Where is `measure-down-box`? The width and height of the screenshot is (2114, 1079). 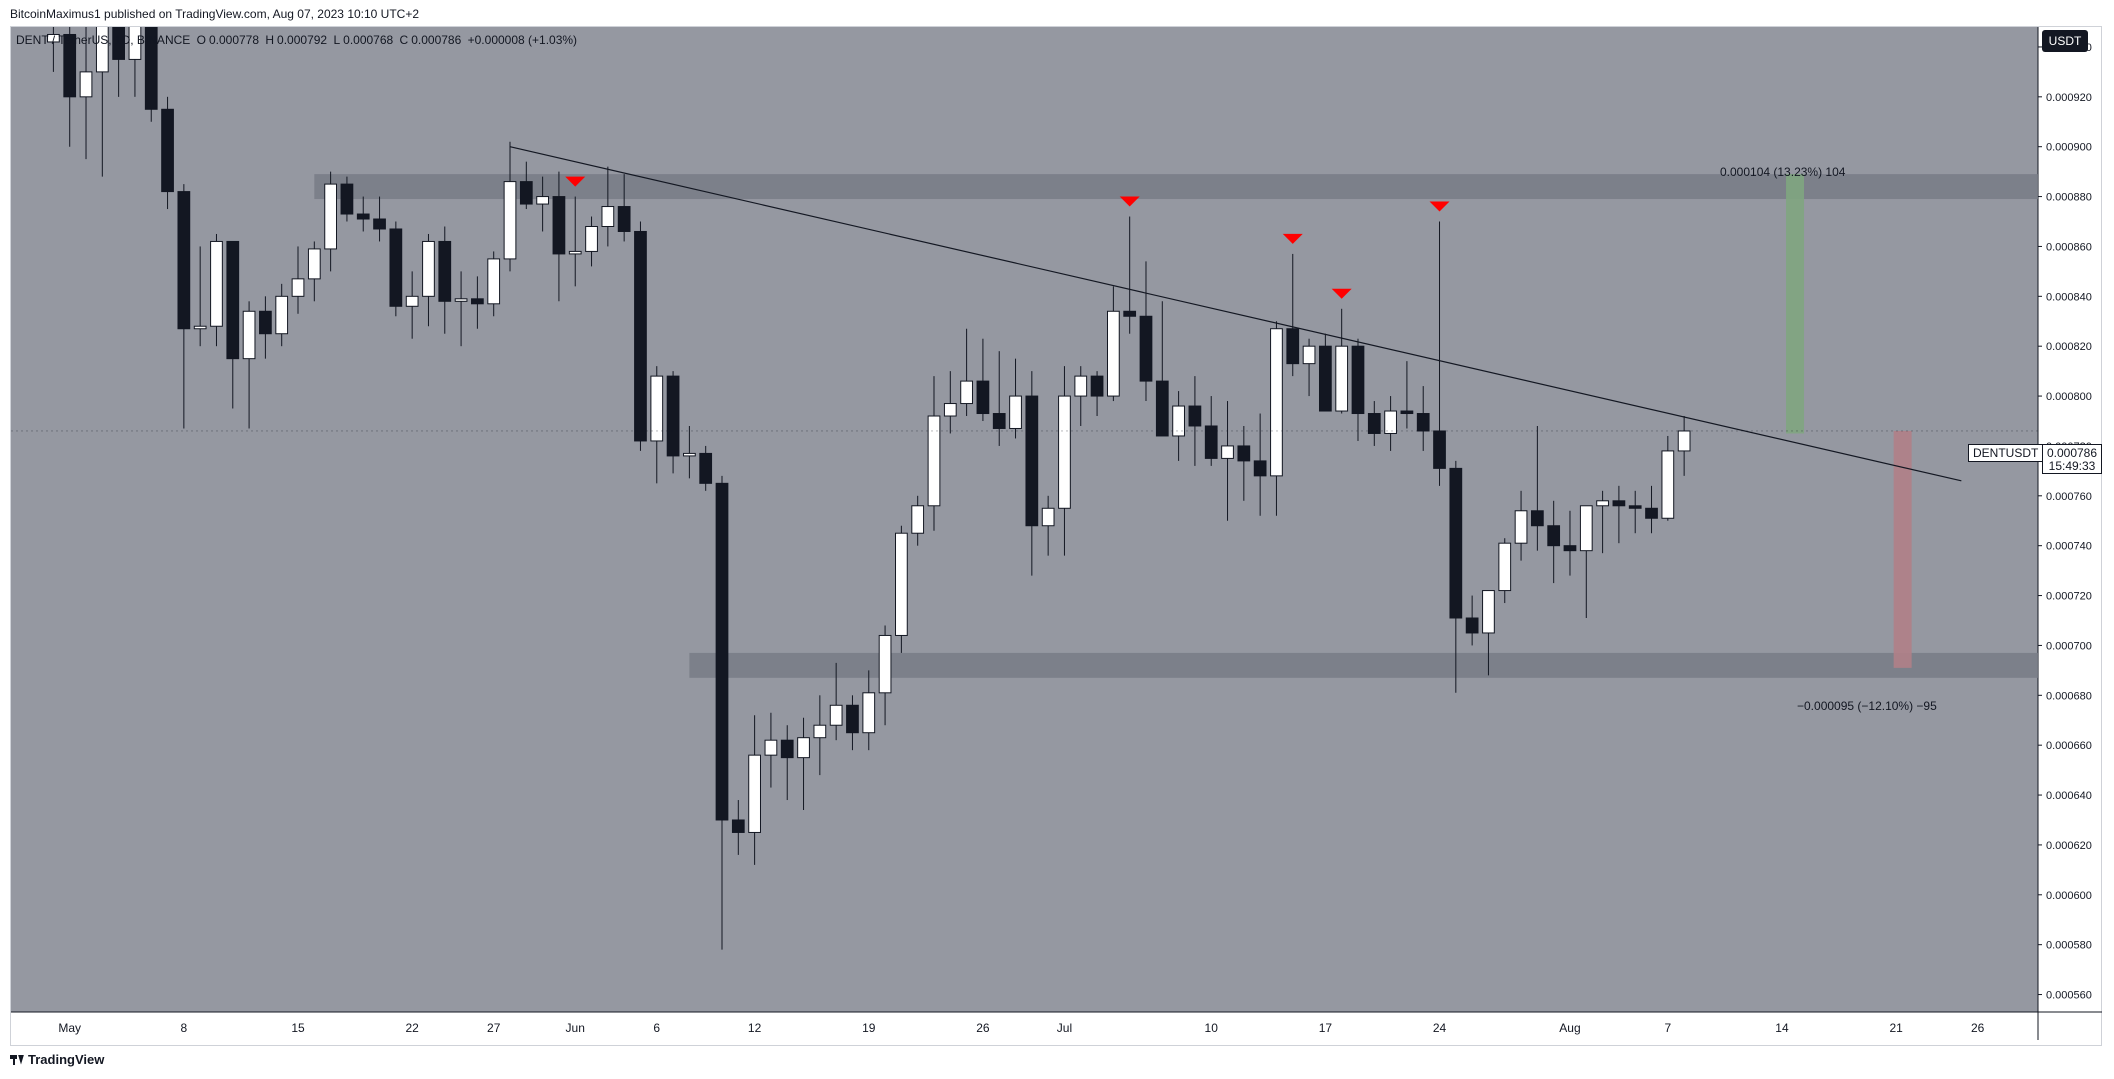
measure-down-box is located at coordinates (1902, 549).